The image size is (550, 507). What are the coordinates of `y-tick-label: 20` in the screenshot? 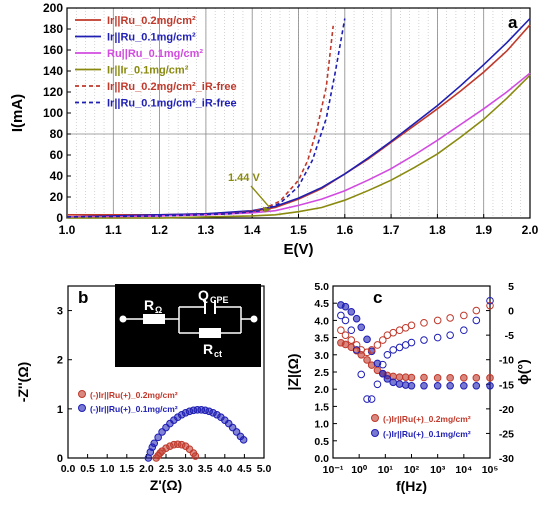 It's located at (57, 197).